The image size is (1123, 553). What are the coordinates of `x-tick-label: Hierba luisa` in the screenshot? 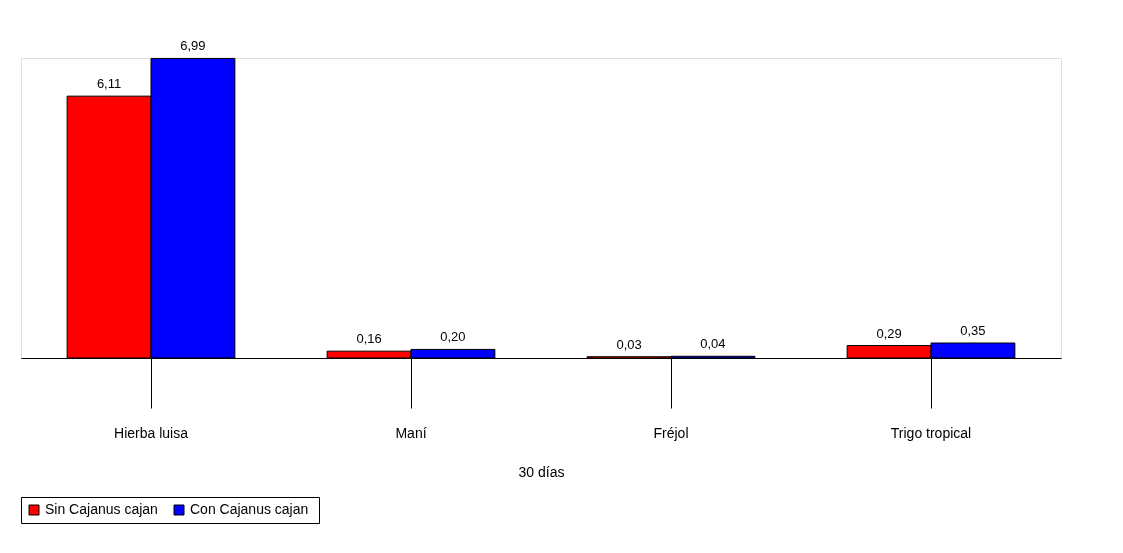 It's located at (151, 432).